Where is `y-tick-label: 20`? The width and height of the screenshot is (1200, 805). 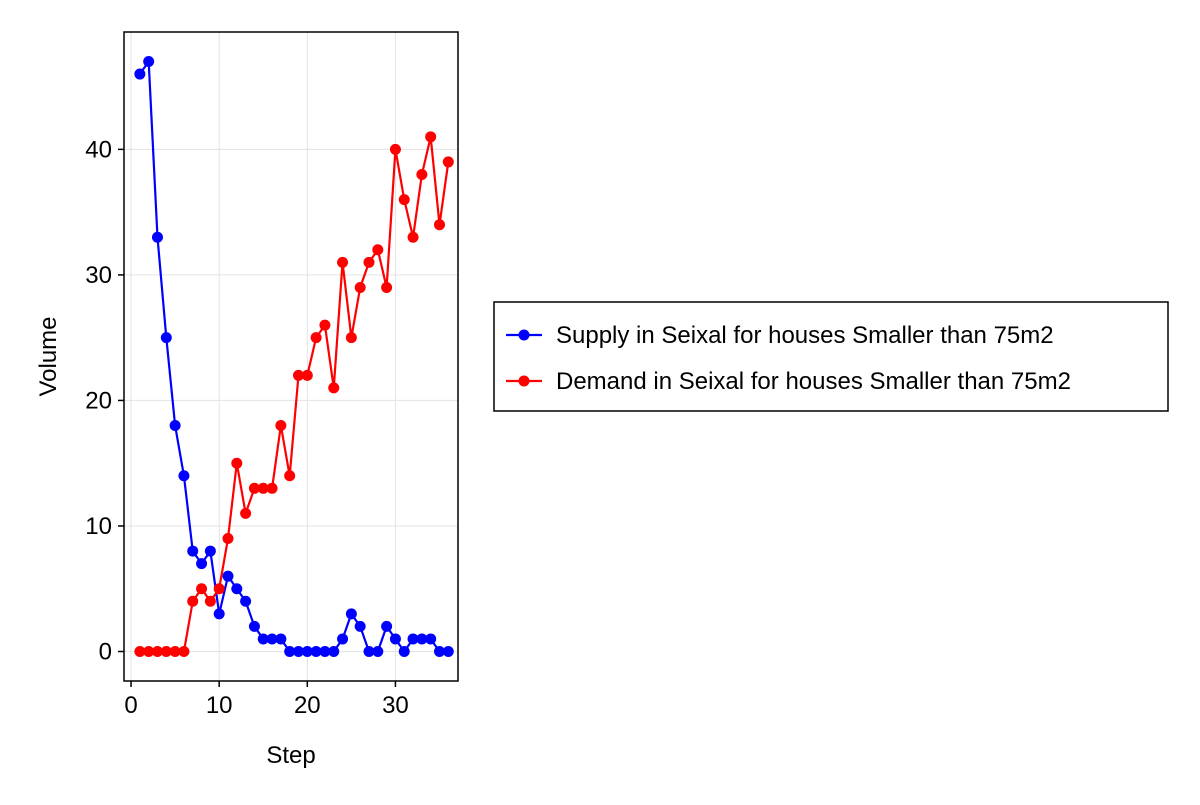 y-tick-label: 20 is located at coordinates (98, 400).